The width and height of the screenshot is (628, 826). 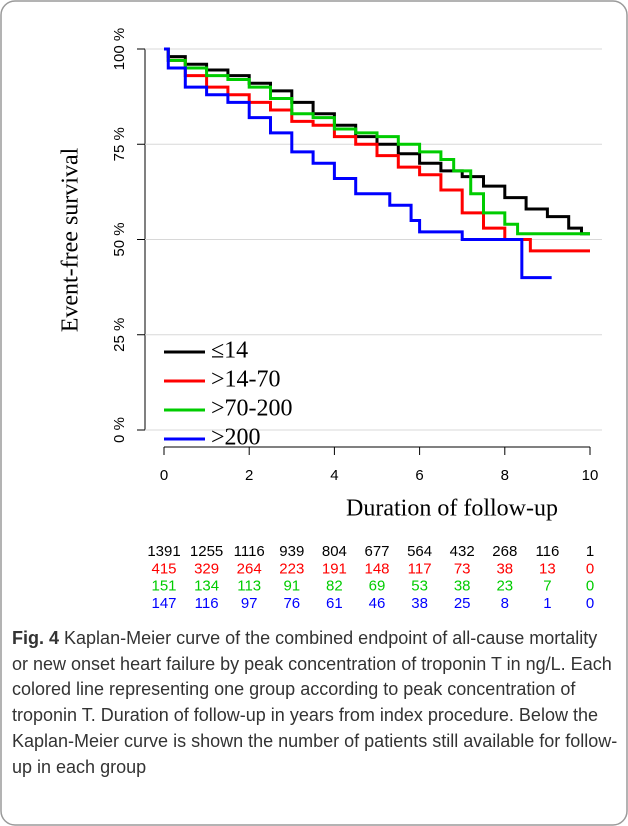 I want to click on at-risk-count: 804, so click(x=334, y=551).